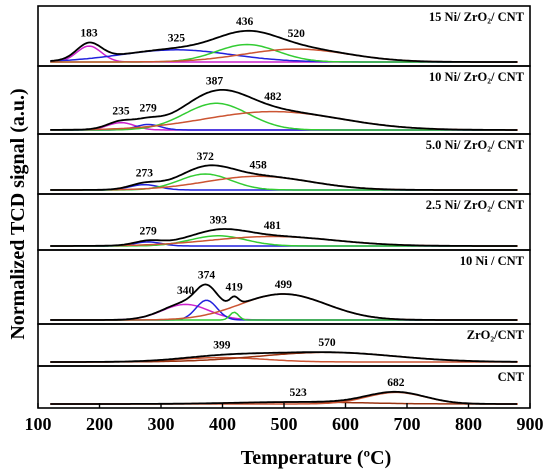 This screenshot has width=550, height=476. Describe the element at coordinates (215, 82) in the screenshot. I see `peak-label-387: 387` at that location.